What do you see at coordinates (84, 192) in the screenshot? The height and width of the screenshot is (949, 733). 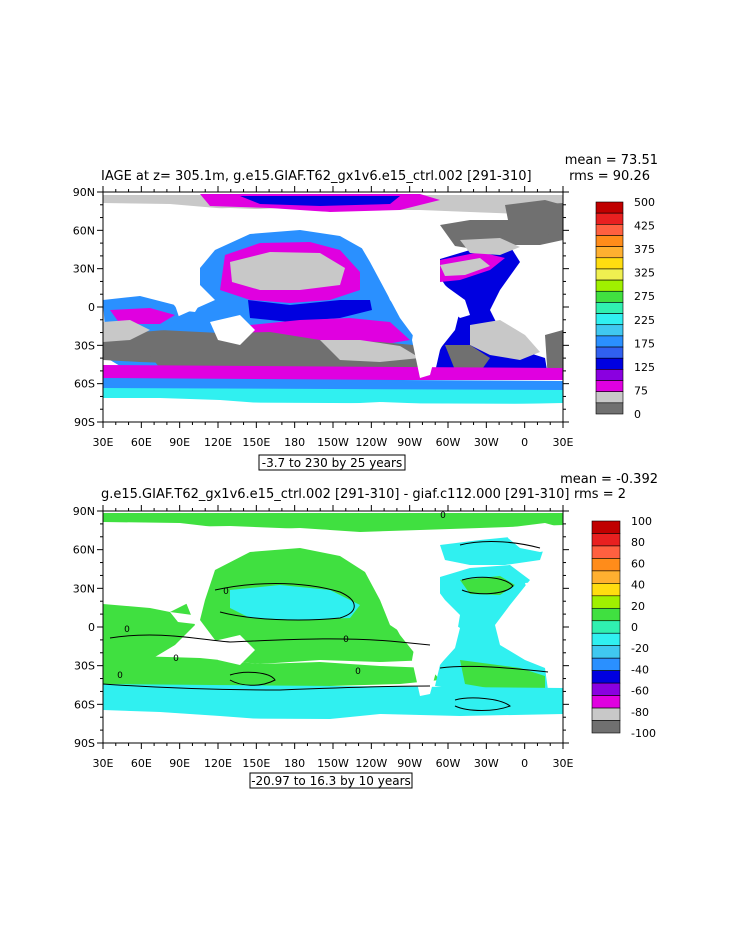 I see `map-age-lat-label: 90N` at bounding box center [84, 192].